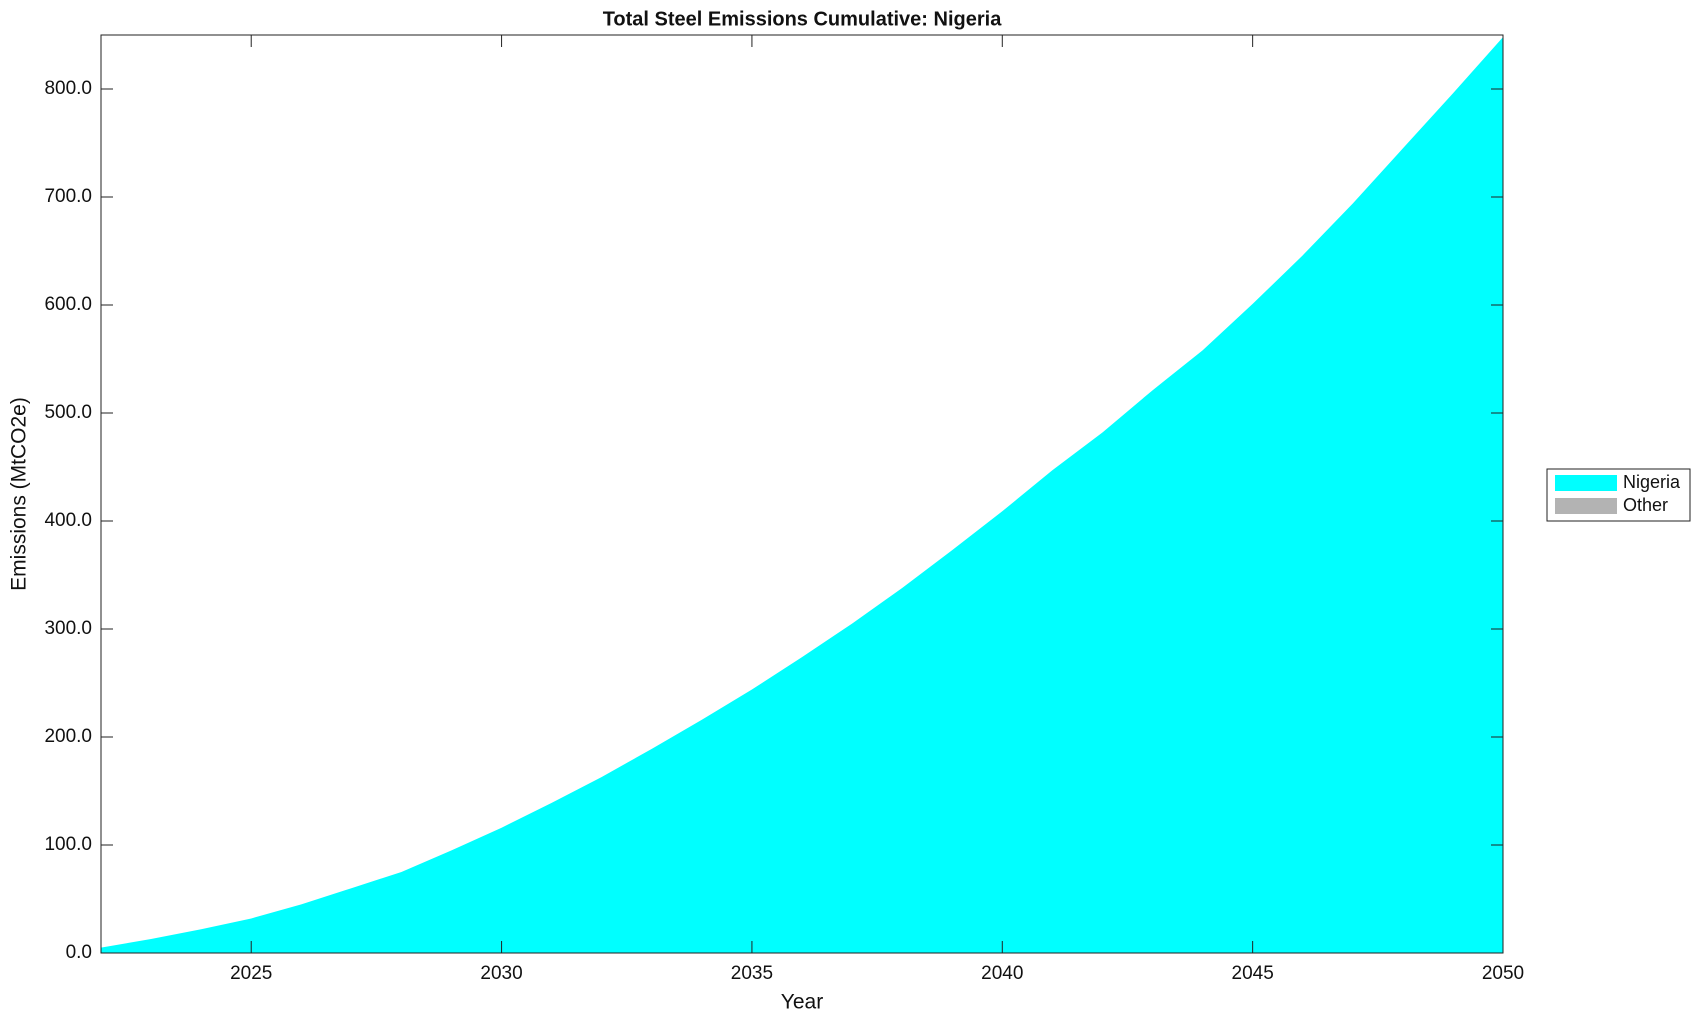  What do you see at coordinates (68, 88) in the screenshot?
I see `y-tick-label: 800.0` at bounding box center [68, 88].